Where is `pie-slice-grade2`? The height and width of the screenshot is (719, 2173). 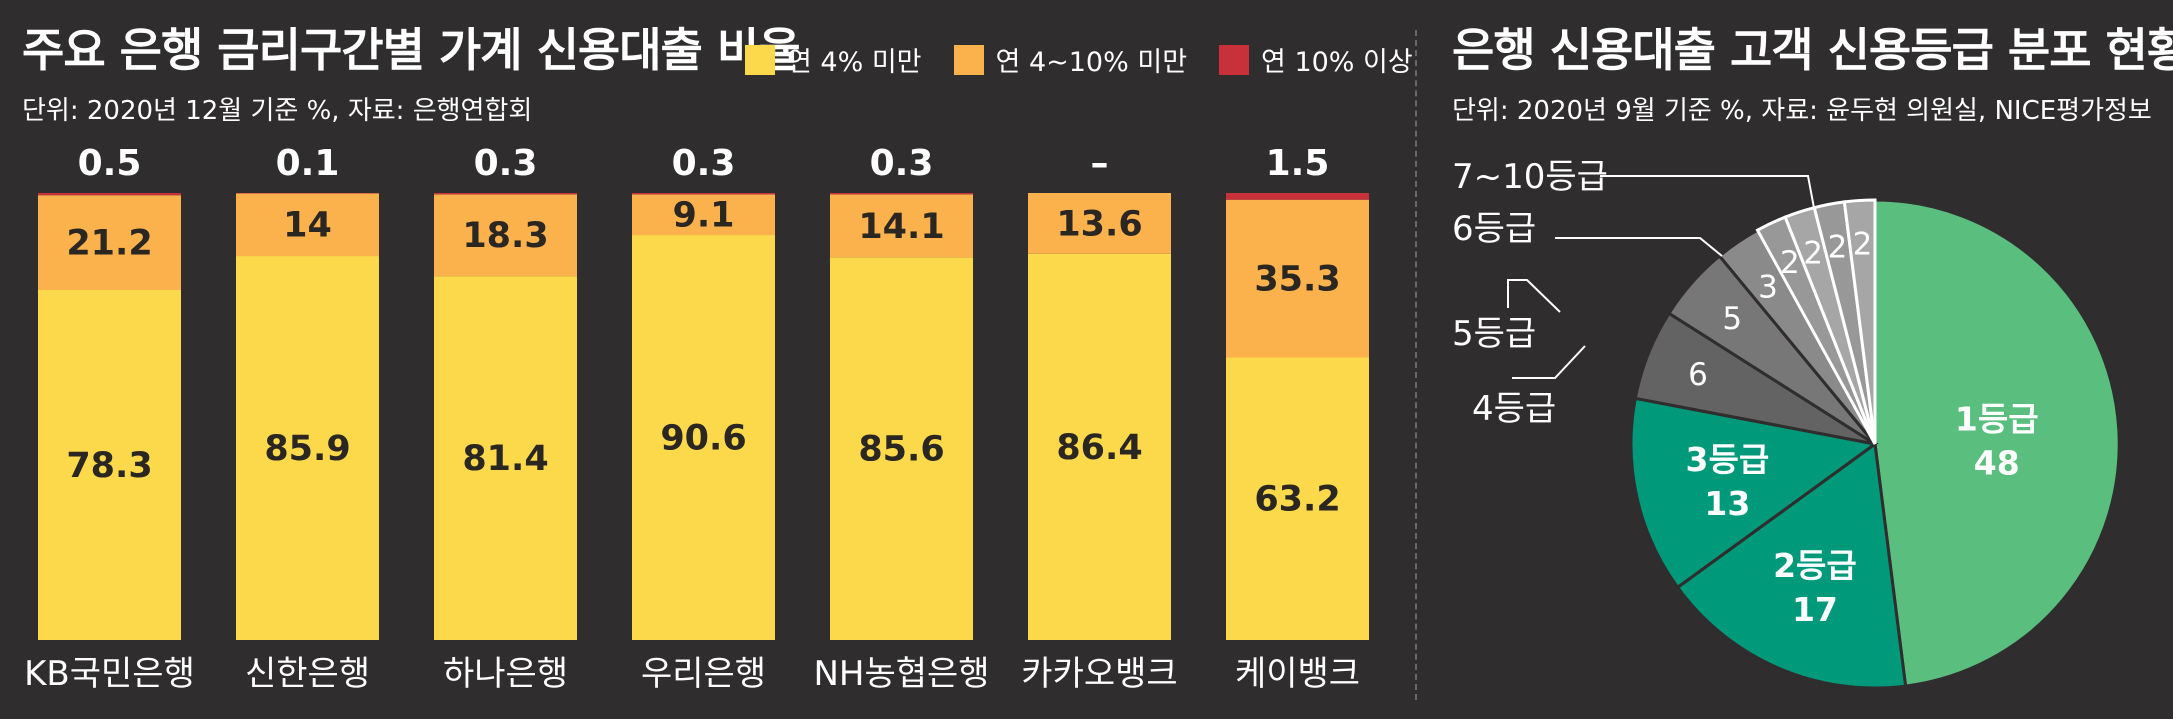 pie-slice-grade2 is located at coordinates (1791, 565).